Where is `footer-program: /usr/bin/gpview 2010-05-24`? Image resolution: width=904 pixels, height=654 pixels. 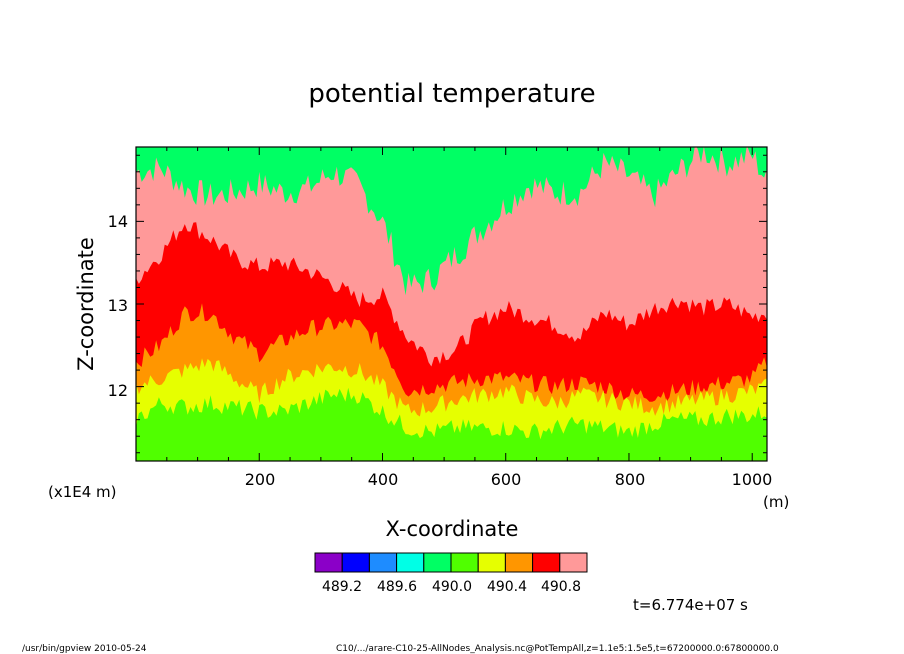
footer-program: /usr/bin/gpview 2010-05-24 is located at coordinates (84, 649).